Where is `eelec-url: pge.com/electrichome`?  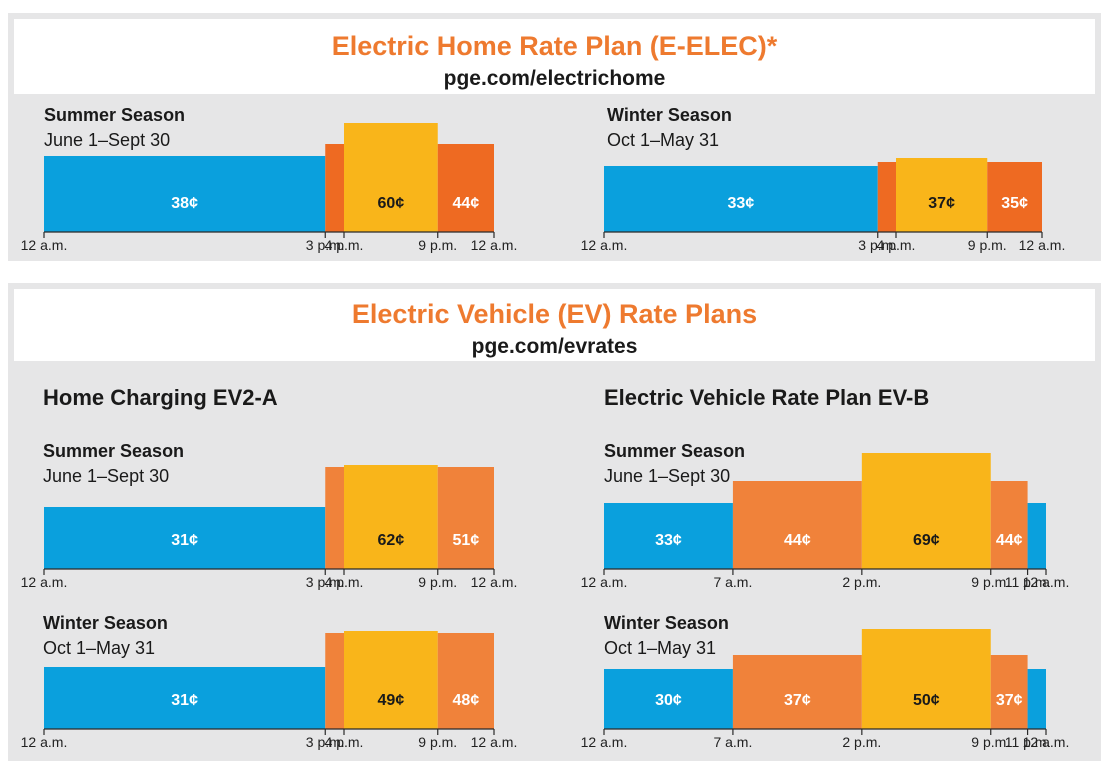
eelec-url: pge.com/electrichome is located at coordinates (554, 78).